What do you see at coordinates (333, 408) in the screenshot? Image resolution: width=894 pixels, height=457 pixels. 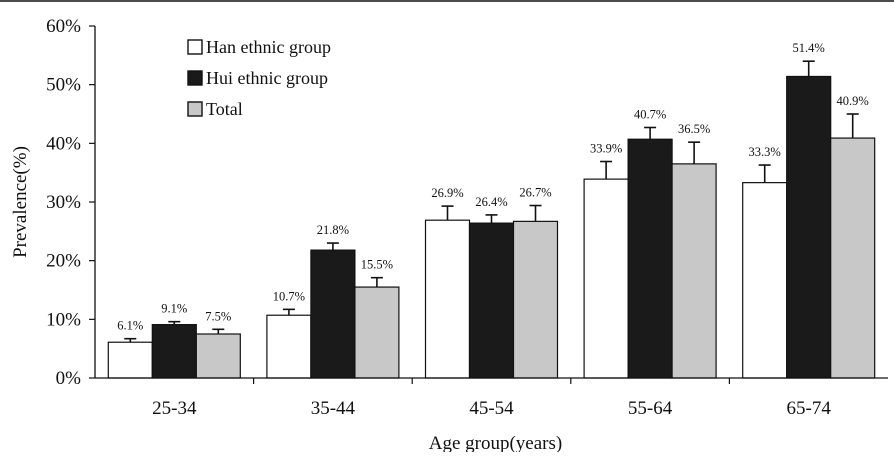 I see `x-tick-label: 35-44` at bounding box center [333, 408].